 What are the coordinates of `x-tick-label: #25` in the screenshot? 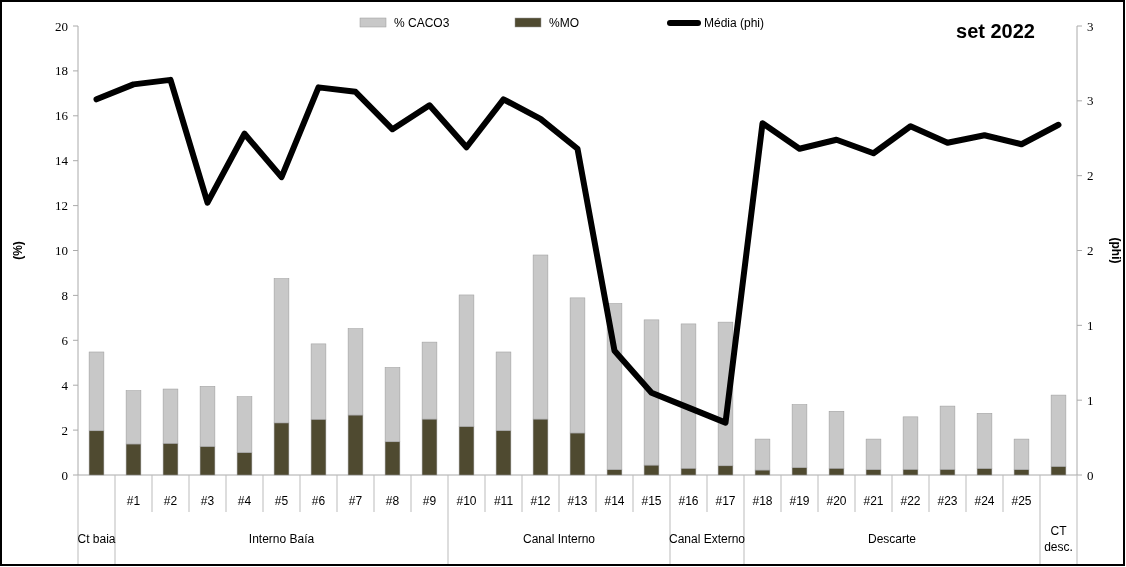 It's located at (1021, 501).